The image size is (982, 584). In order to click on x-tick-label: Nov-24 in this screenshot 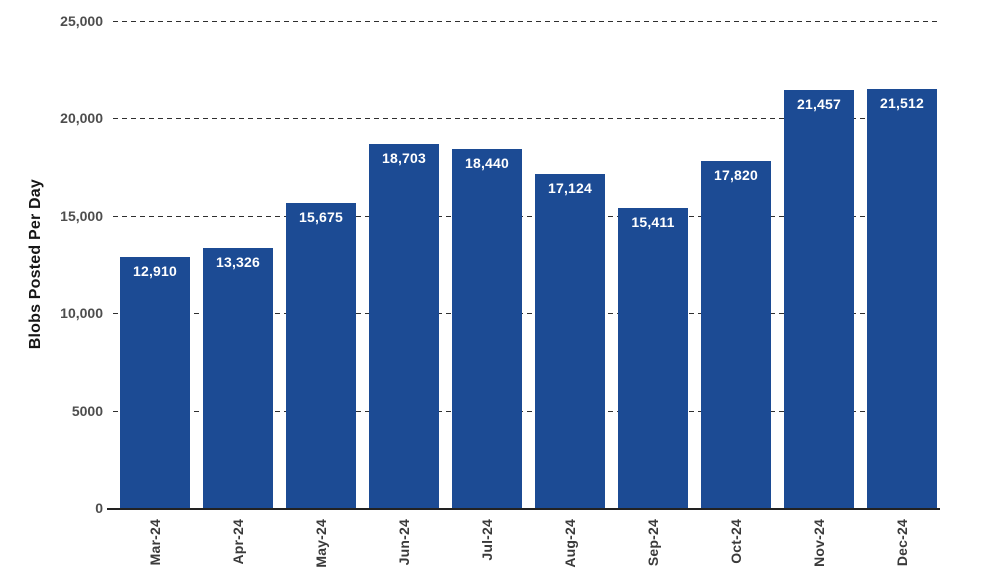, I will do `click(819, 543)`.